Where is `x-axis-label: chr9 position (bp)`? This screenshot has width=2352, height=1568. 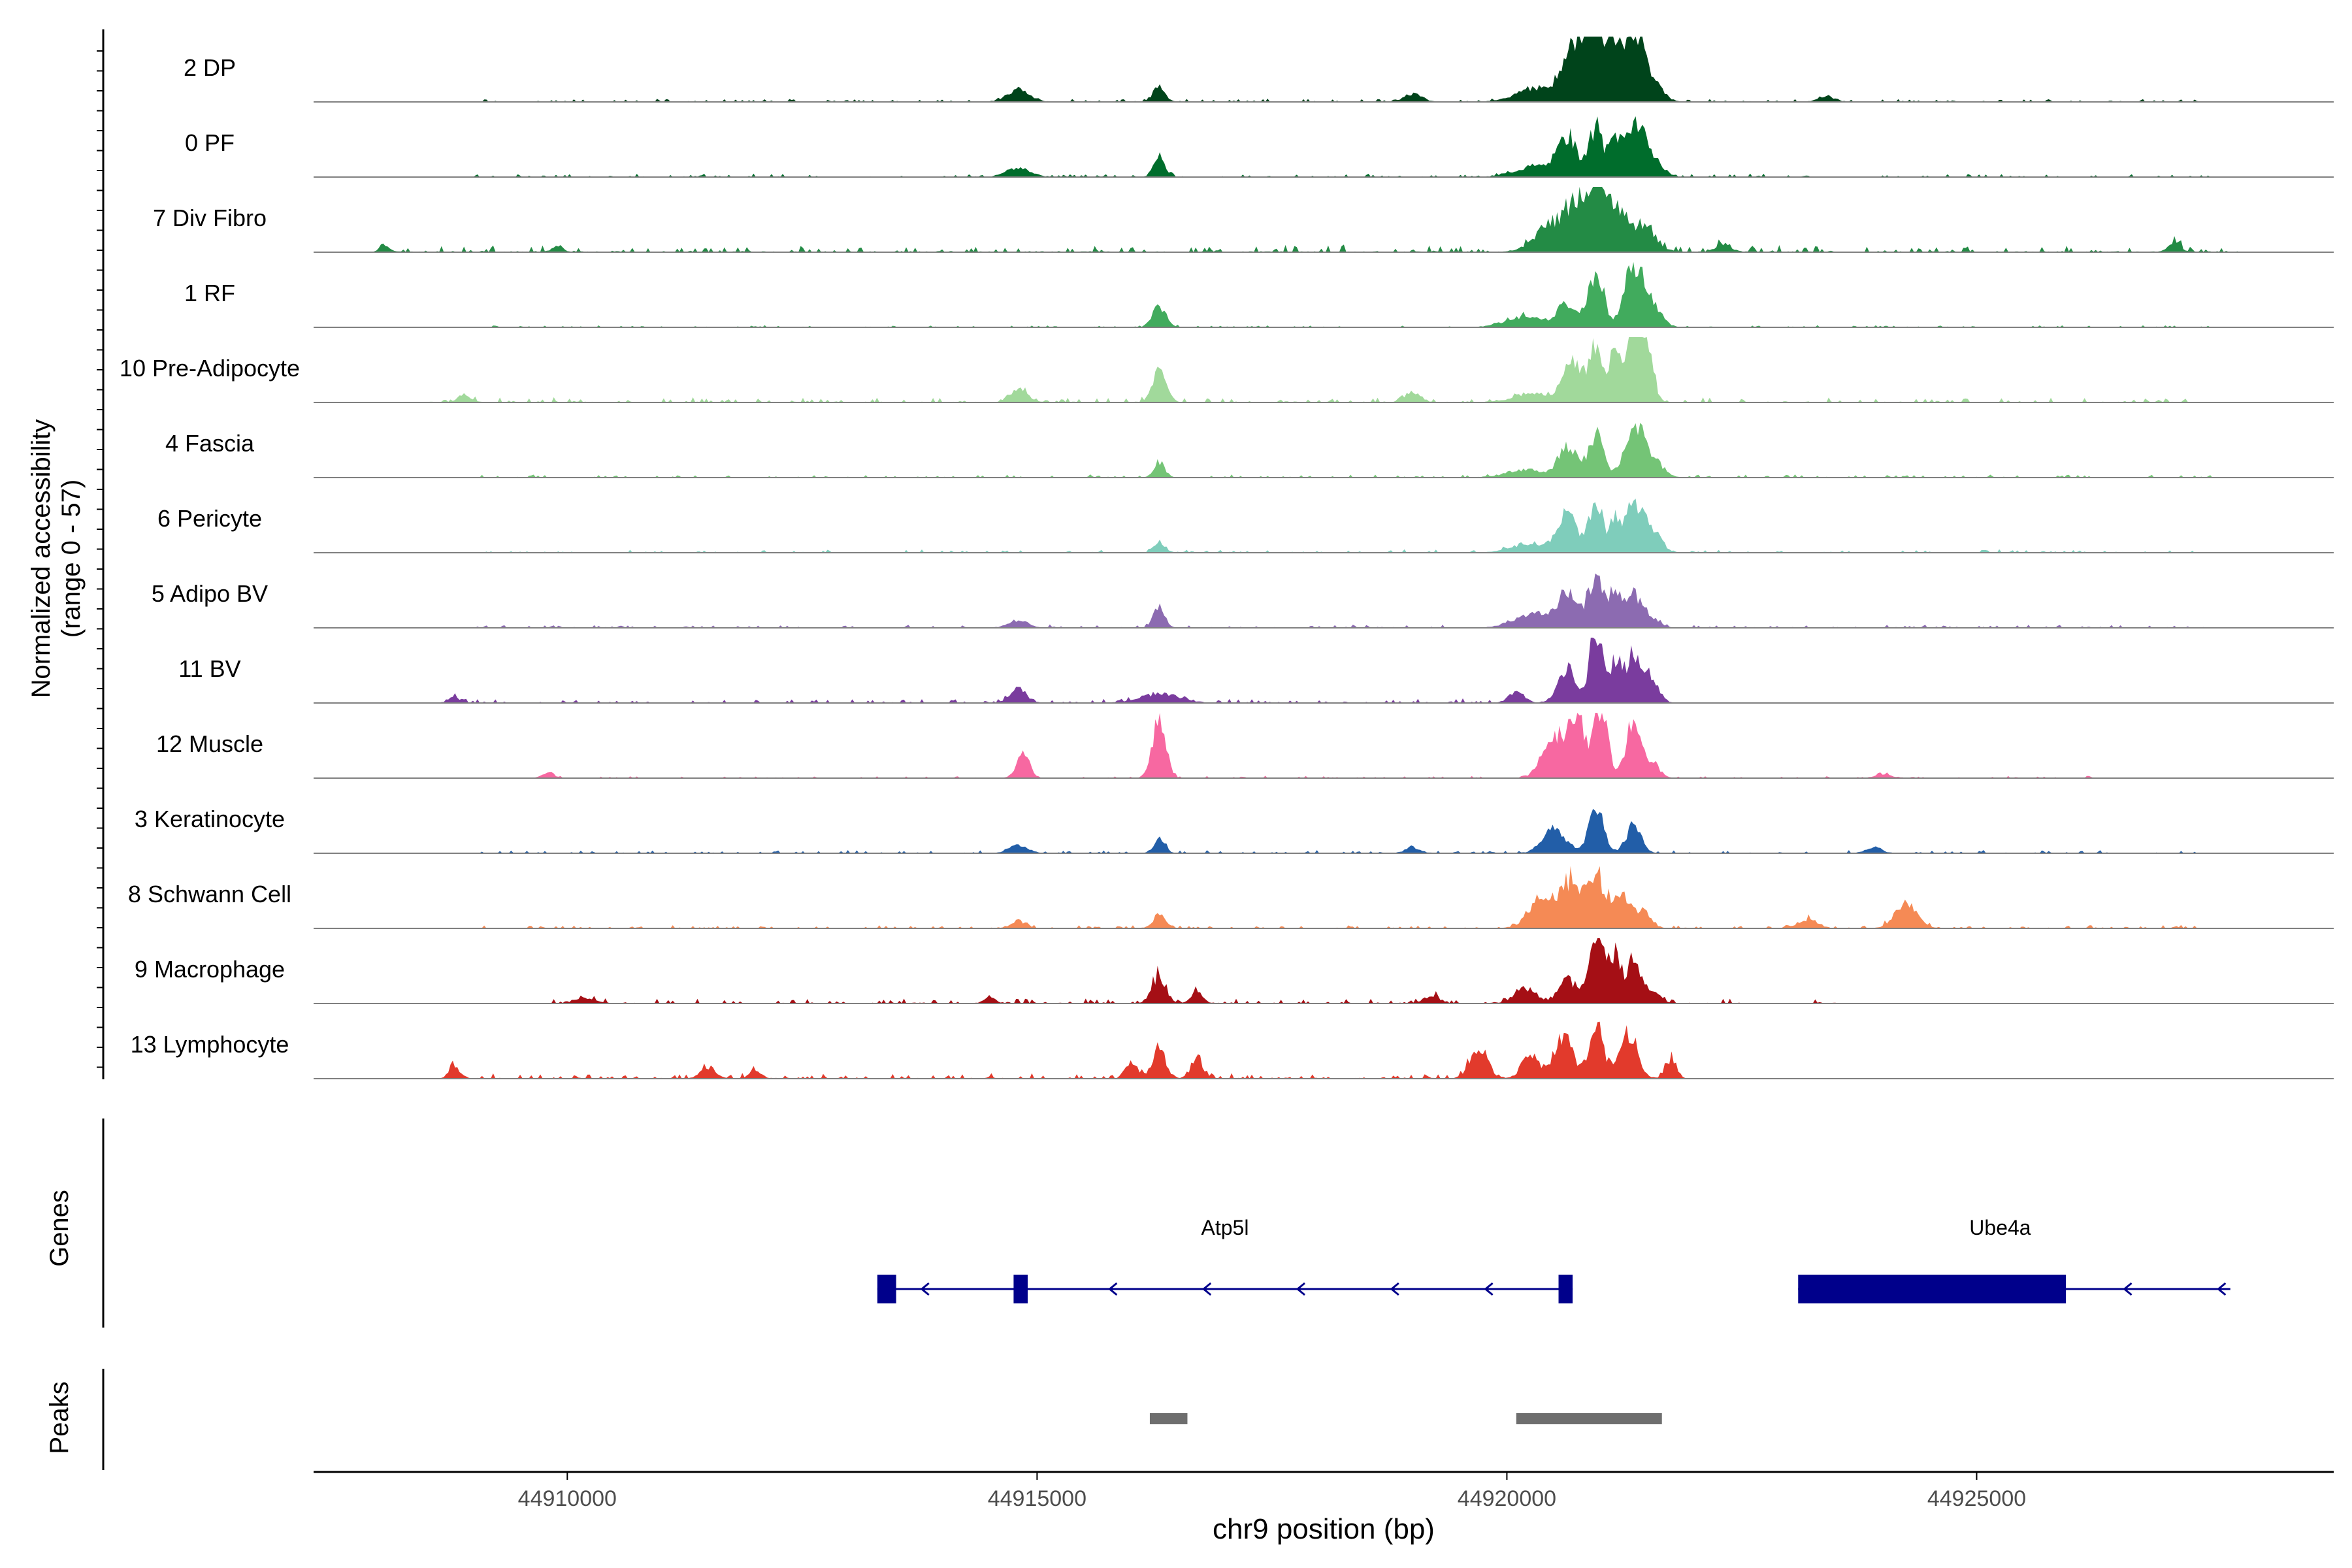 x-axis-label: chr9 position (bp) is located at coordinates (1324, 1529).